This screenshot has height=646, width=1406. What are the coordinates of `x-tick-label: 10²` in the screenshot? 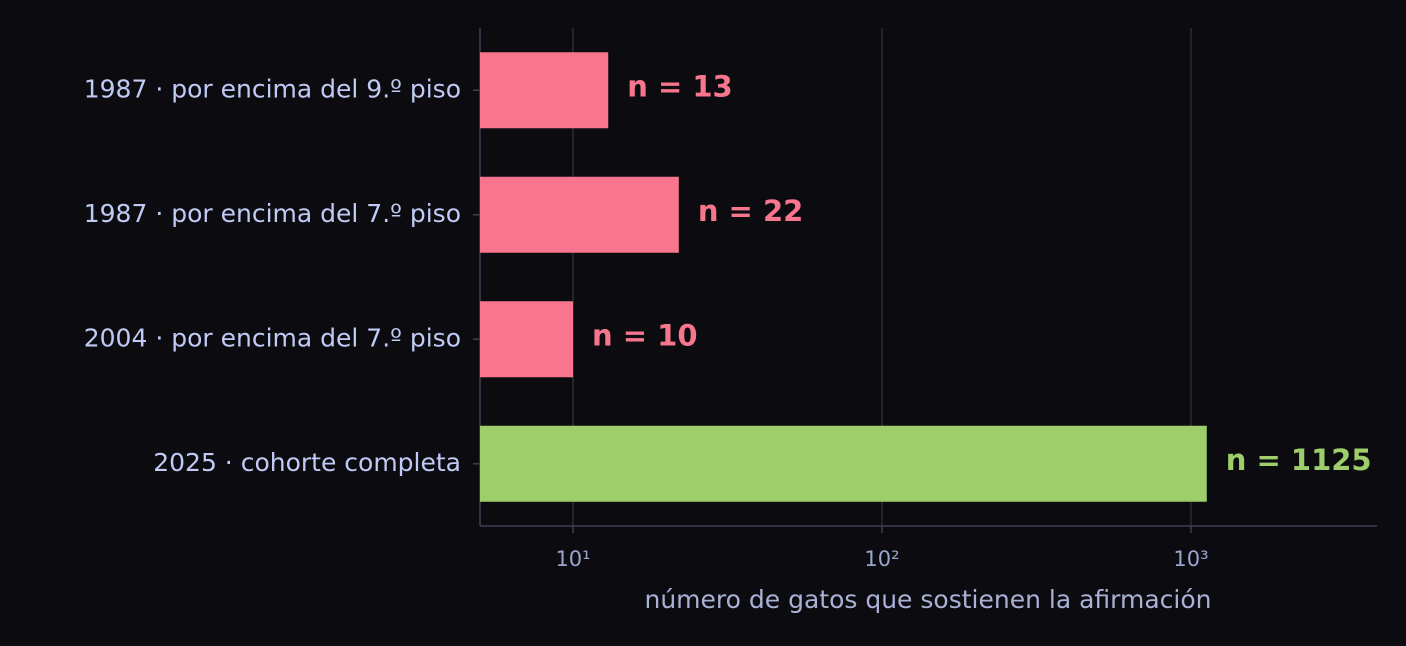 It's located at (881, 559).